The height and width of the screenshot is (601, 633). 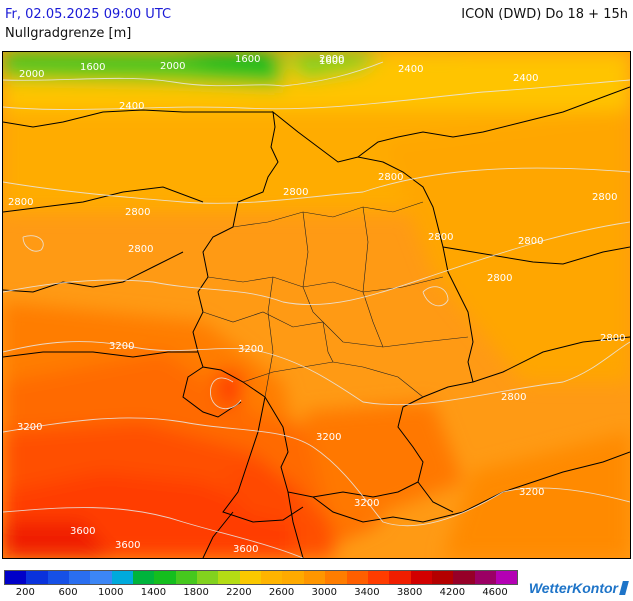 What do you see at coordinates (452, 592) in the screenshot?
I see `legend-tick-label: 4200` at bounding box center [452, 592].